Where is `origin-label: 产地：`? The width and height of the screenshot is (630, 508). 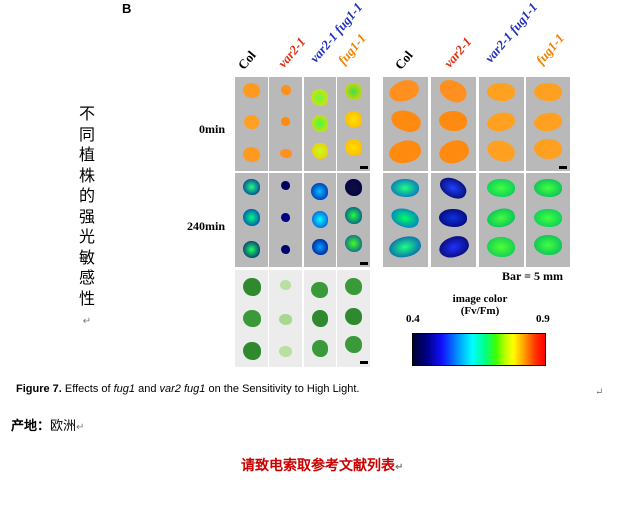 origin-label: 产地： is located at coordinates (31, 426).